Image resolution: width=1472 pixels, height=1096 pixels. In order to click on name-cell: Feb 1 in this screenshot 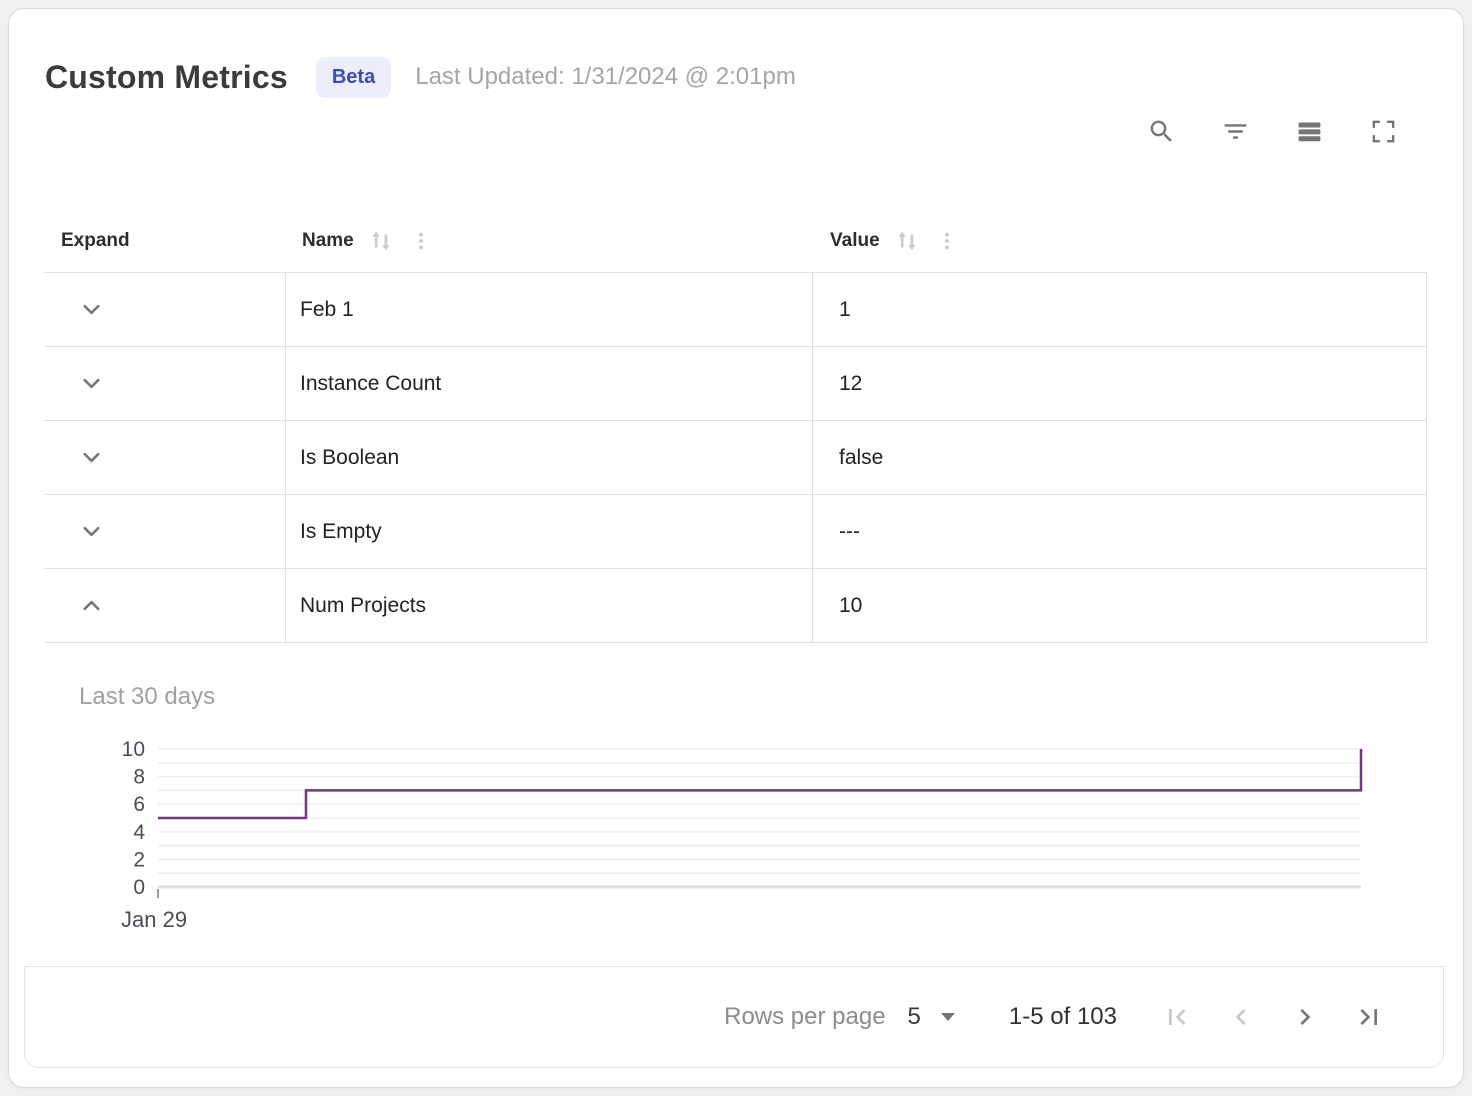, I will do `click(549, 309)`.